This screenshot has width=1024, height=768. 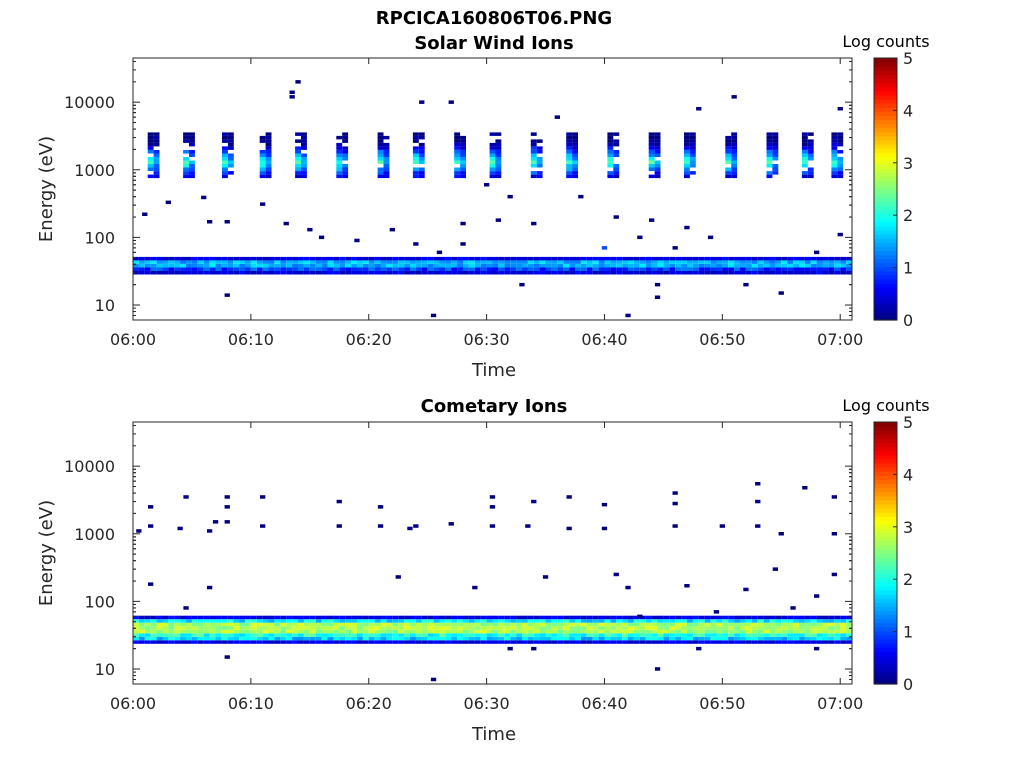 I want to click on colorbar-swatch, so click(x=885, y=77).